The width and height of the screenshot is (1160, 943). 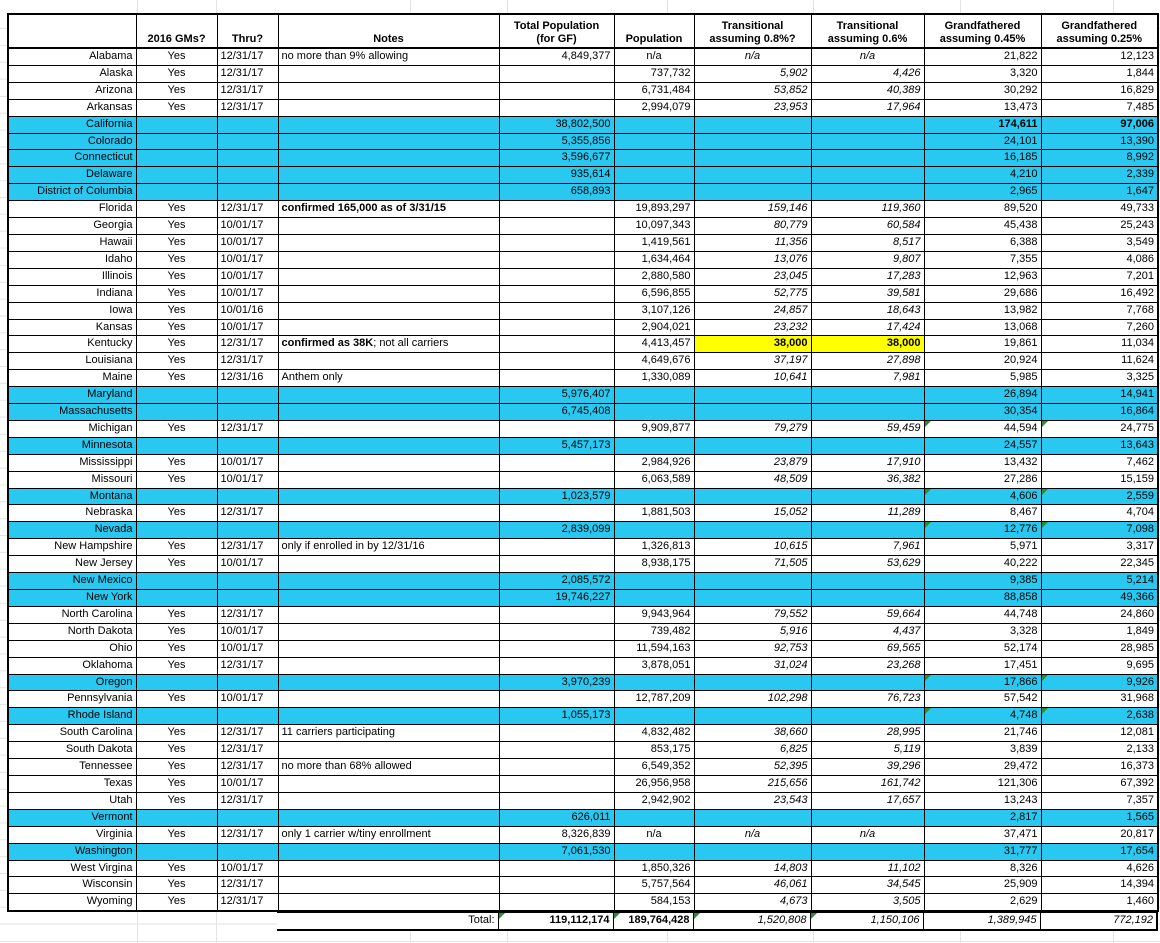 I want to click on cell-notes: only if enrolled in by 12/31/16, so click(x=388, y=547).